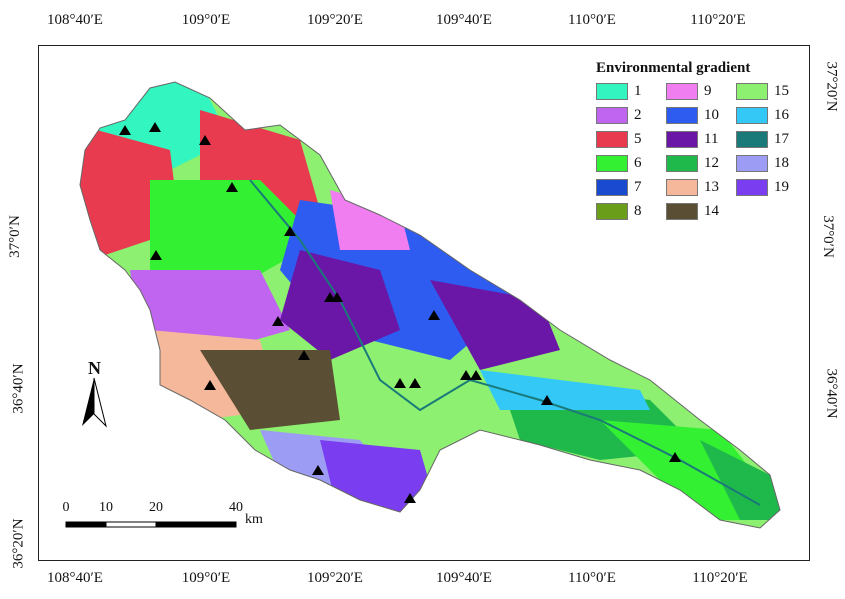  What do you see at coordinates (106, 507) in the screenshot?
I see `scale-tick-10: 10` at bounding box center [106, 507].